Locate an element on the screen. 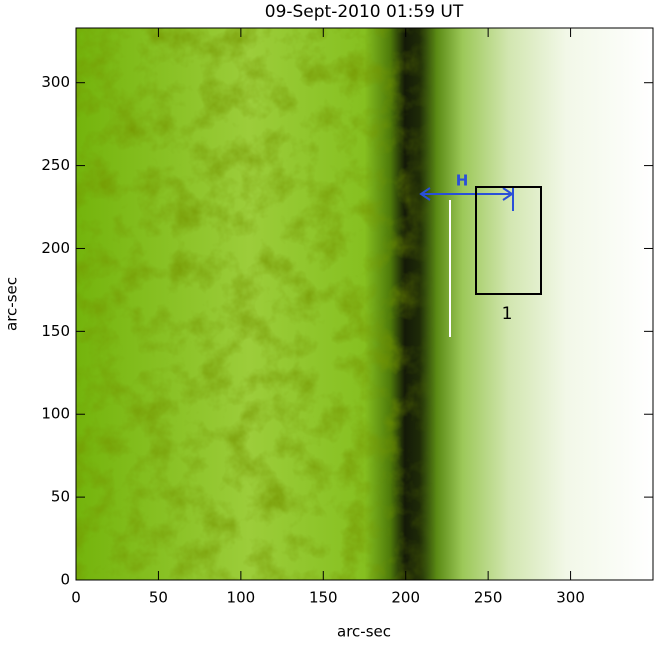 Image resolution: width=664 pixels, height=645 pixels. x-tick-label: 150 is located at coordinates (323, 598).